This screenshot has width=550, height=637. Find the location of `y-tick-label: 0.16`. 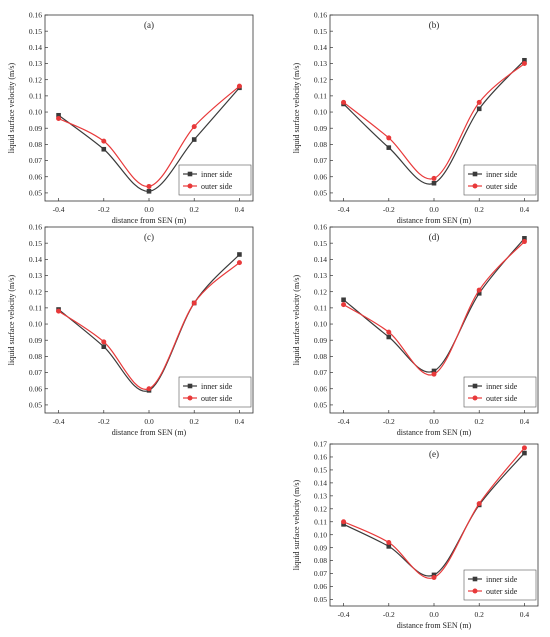

y-tick-label: 0.16 is located at coordinates (320, 457).